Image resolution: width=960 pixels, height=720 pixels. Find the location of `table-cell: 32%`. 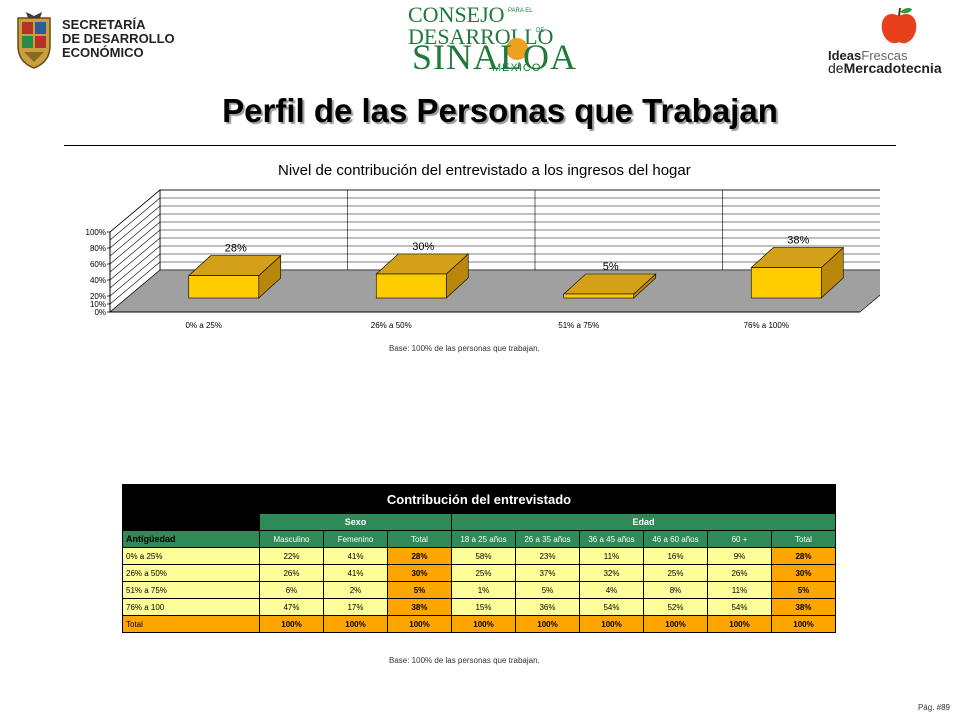

table-cell: 32% is located at coordinates (611, 573).